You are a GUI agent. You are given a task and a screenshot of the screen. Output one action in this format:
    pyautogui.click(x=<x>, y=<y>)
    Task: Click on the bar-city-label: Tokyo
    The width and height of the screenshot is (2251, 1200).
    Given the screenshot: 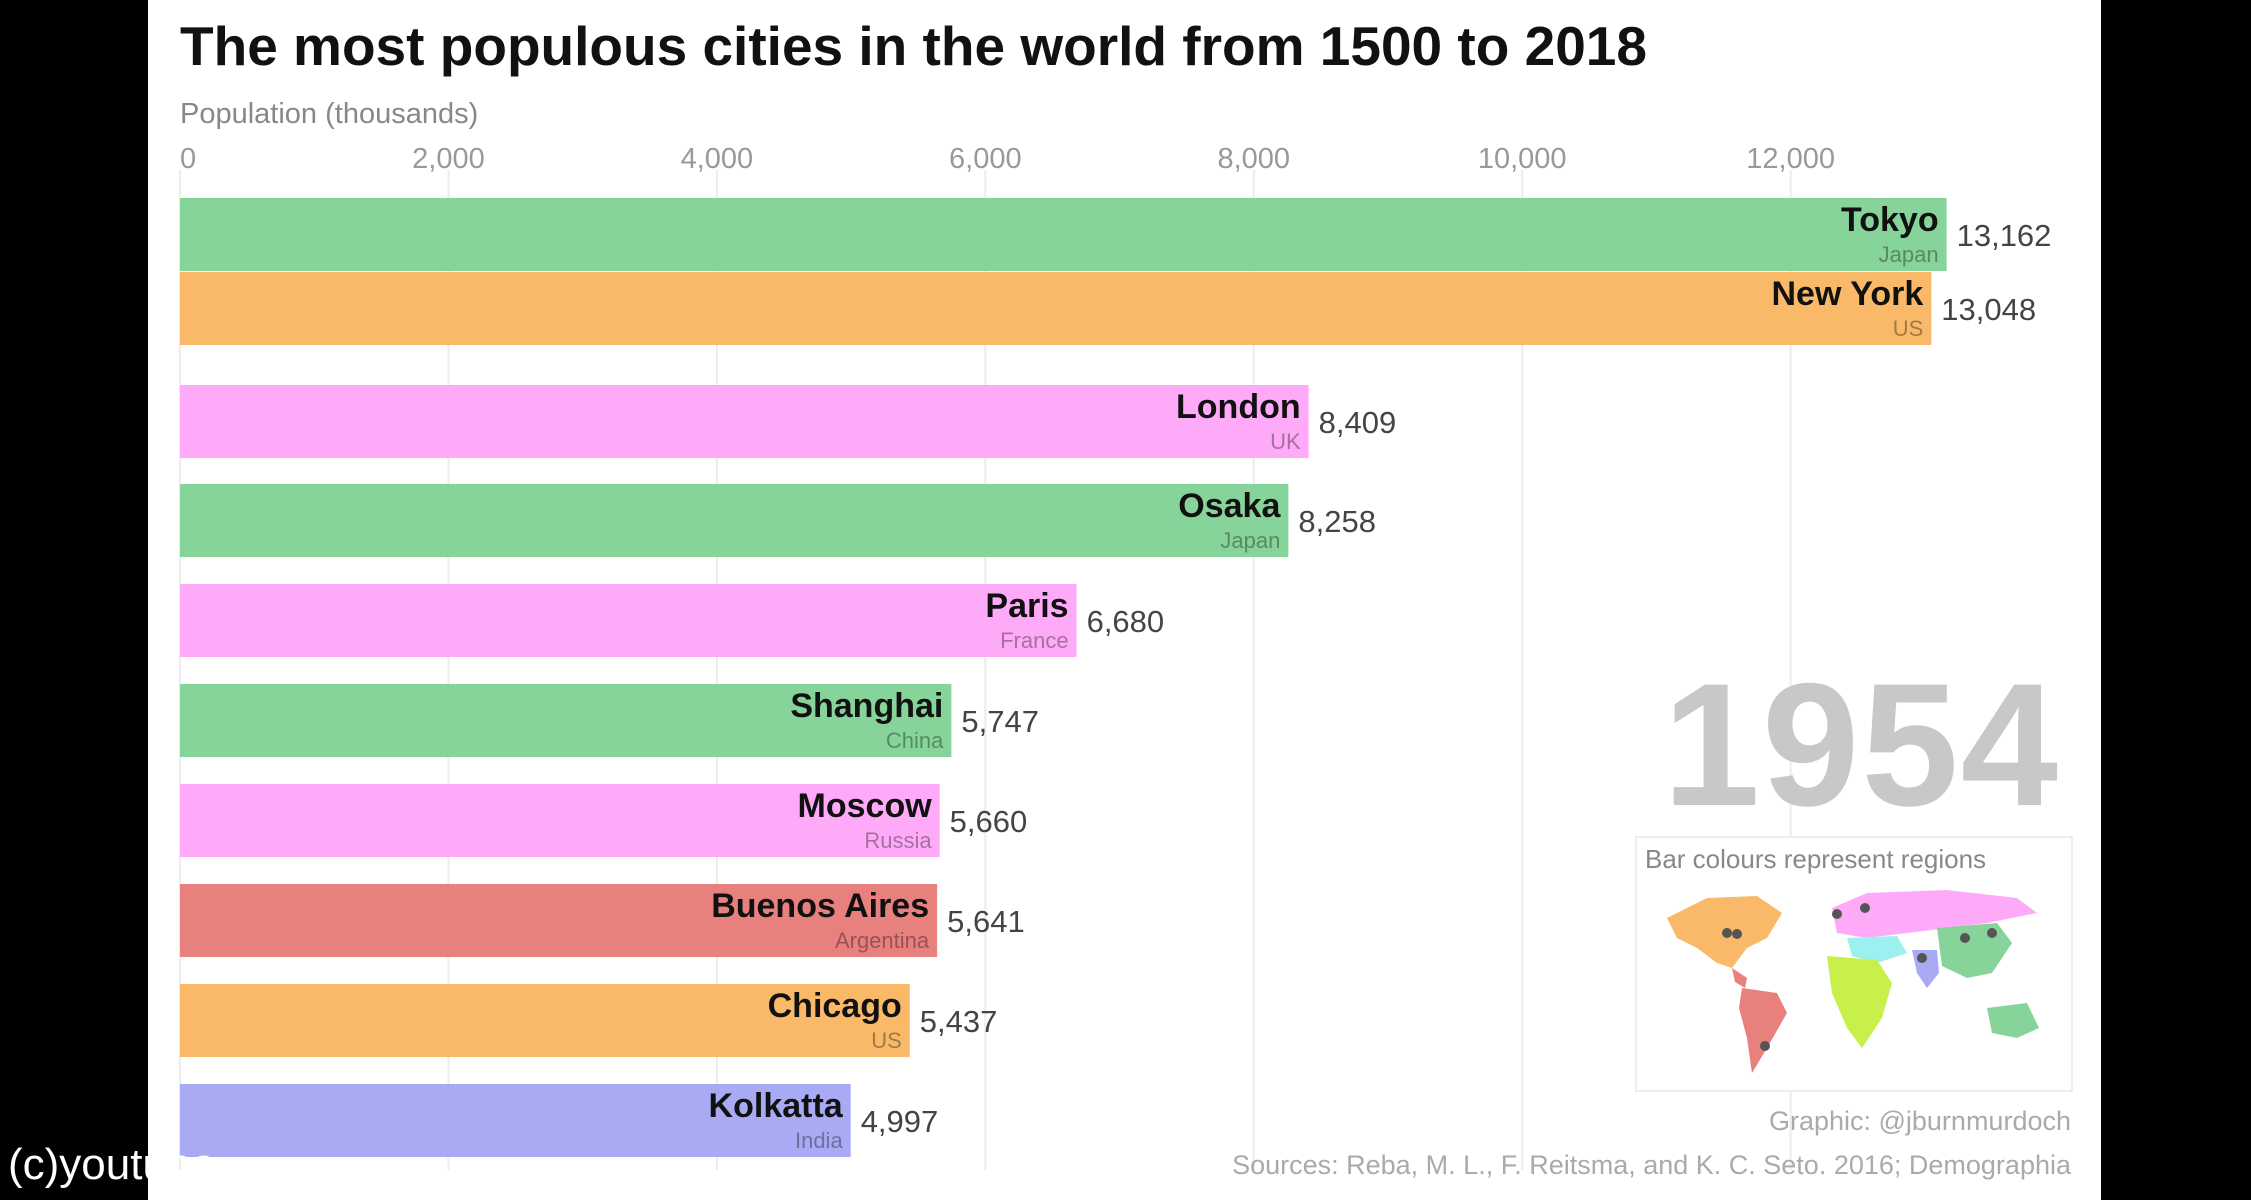 What is the action you would take?
    pyautogui.click(x=1890, y=220)
    